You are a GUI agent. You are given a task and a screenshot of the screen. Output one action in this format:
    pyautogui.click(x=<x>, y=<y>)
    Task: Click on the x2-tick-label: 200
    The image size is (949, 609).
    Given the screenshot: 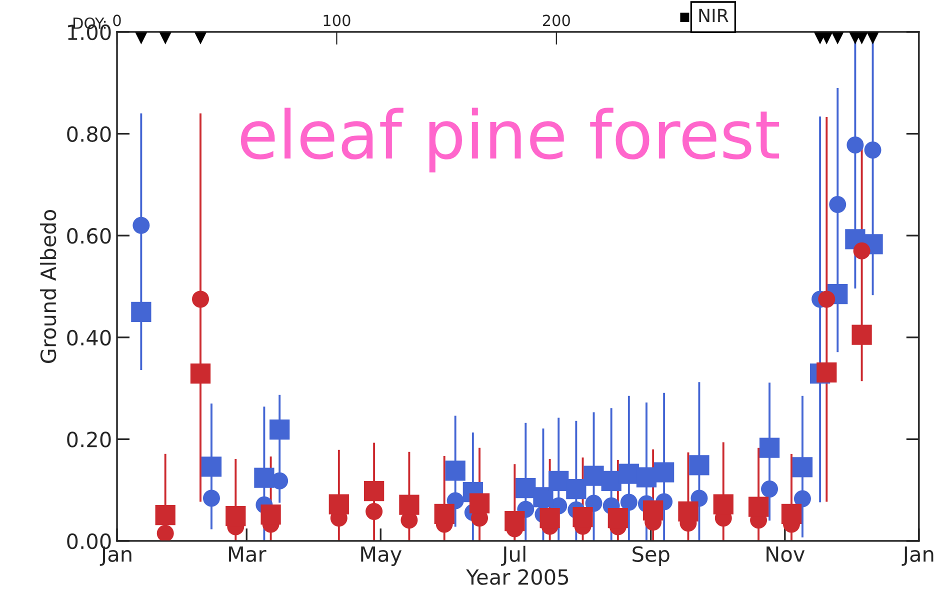 What is the action you would take?
    pyautogui.click(x=556, y=20)
    